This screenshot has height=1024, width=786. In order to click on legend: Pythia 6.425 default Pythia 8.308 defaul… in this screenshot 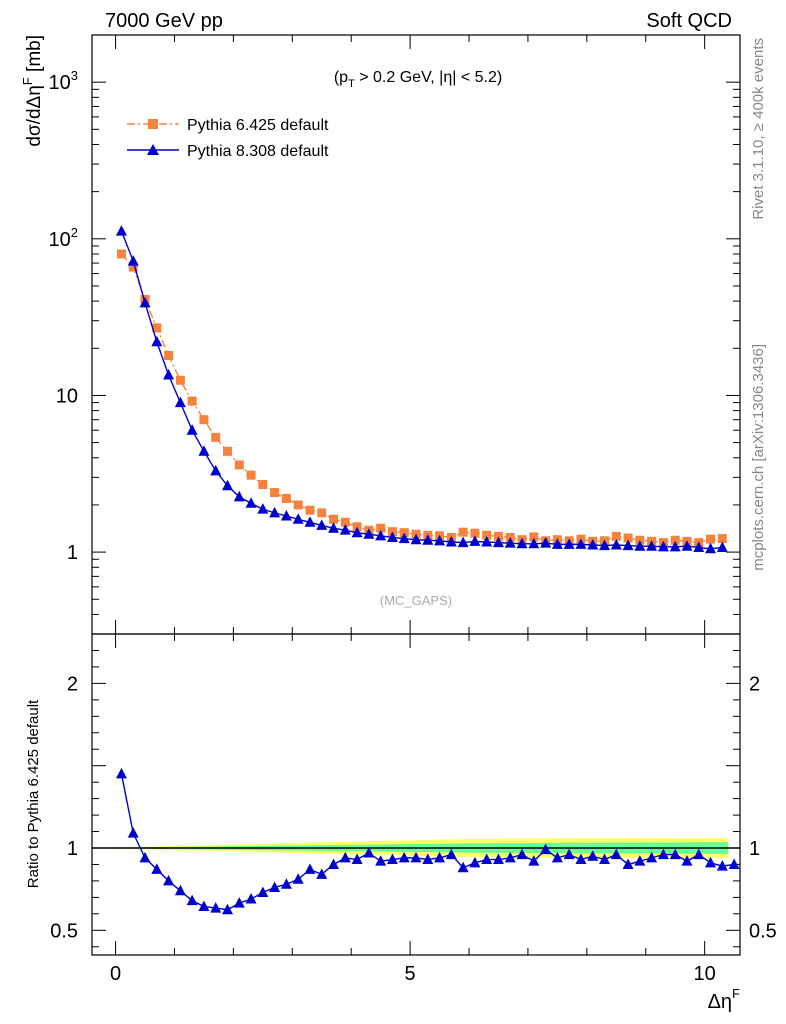, I will do `click(228, 138)`.